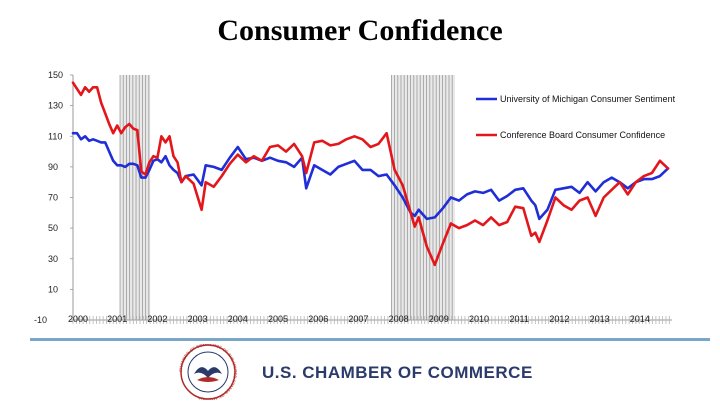 This screenshot has width=720, height=405. What do you see at coordinates (53, 228) in the screenshot?
I see `y-tick-label: 50` at bounding box center [53, 228].